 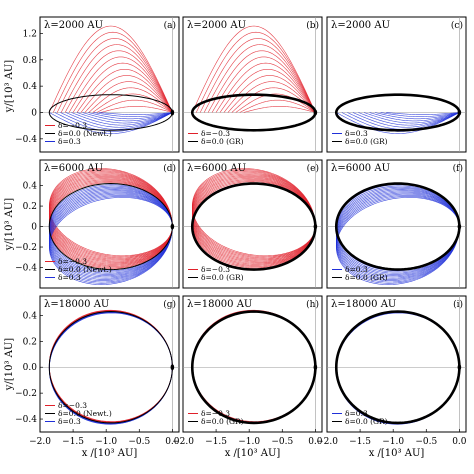 I want to click on lambda-label: λ=2000 AU, so click(x=360, y=25).